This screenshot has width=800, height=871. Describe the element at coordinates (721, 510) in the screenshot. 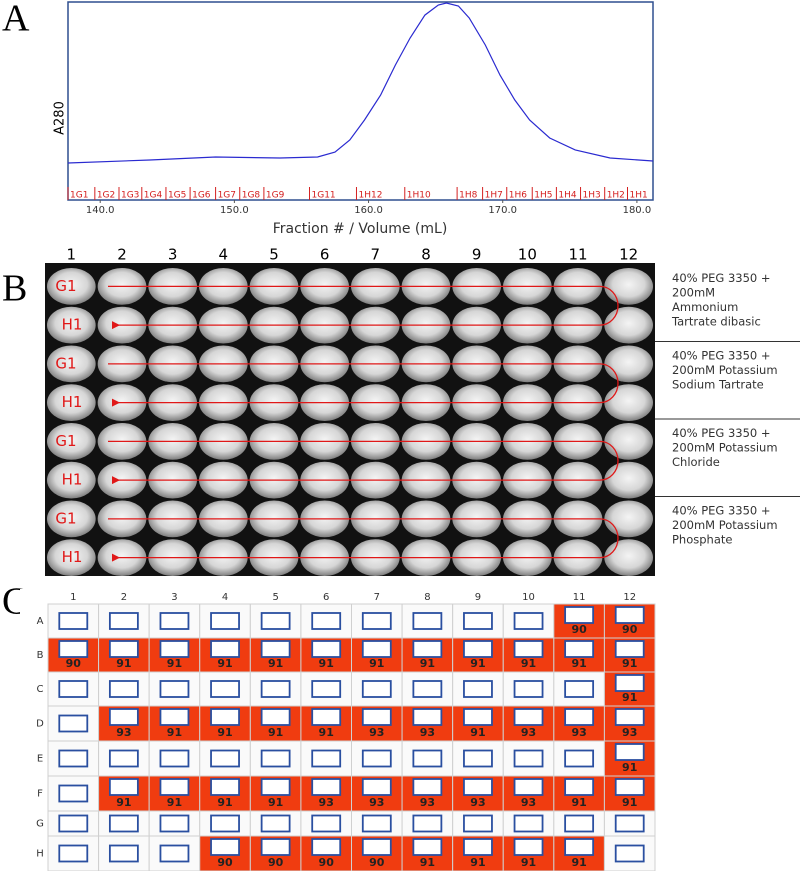

I see `condition-text: 40% PEG 3350 +` at that location.